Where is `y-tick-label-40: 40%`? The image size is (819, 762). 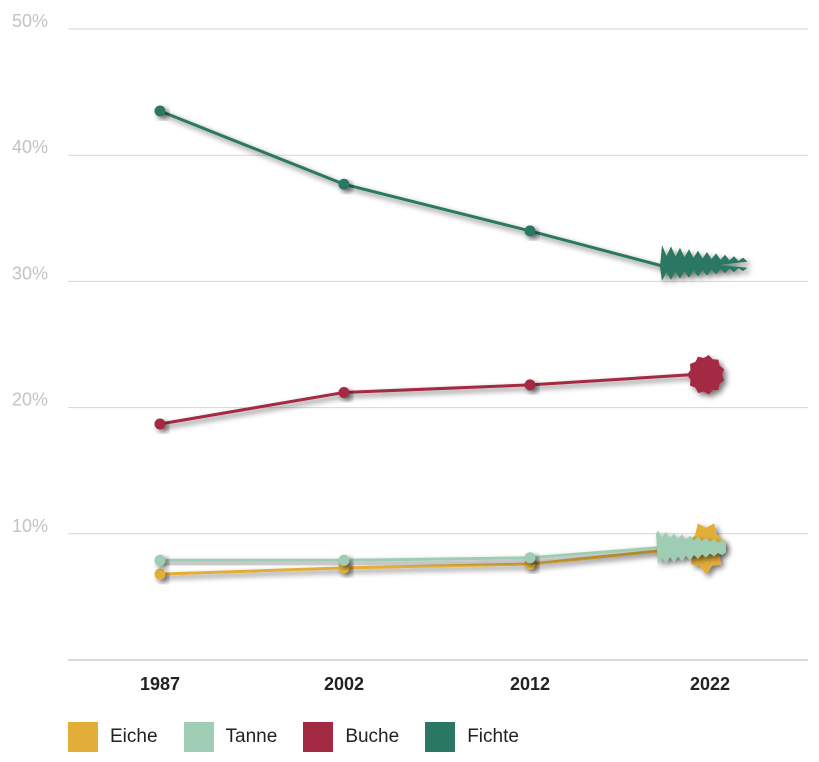 y-tick-label-40: 40% is located at coordinates (30, 147).